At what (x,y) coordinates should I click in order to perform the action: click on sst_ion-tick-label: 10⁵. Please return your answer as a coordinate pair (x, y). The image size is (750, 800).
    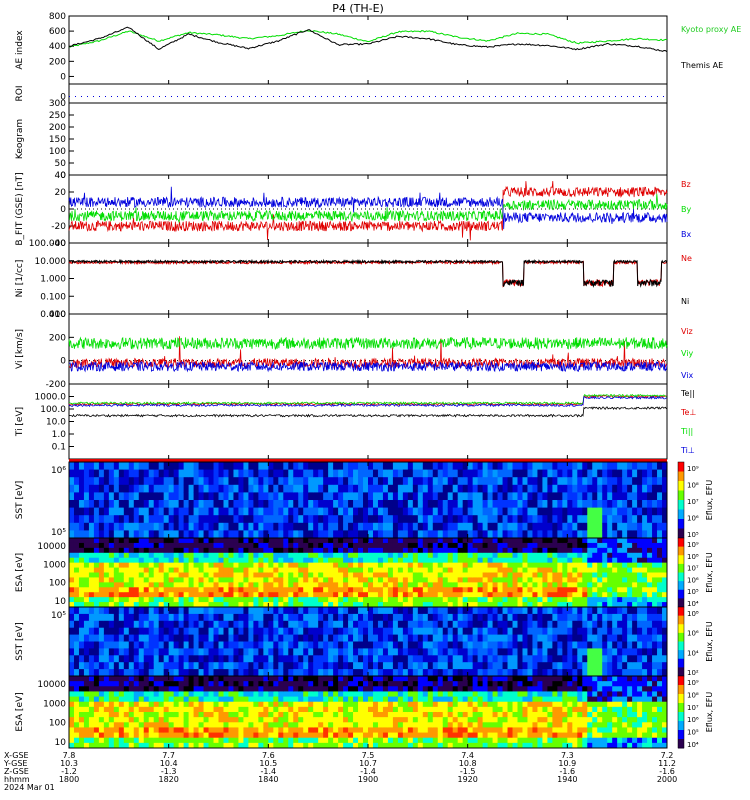
    Looking at the image, I should click on (58, 533).